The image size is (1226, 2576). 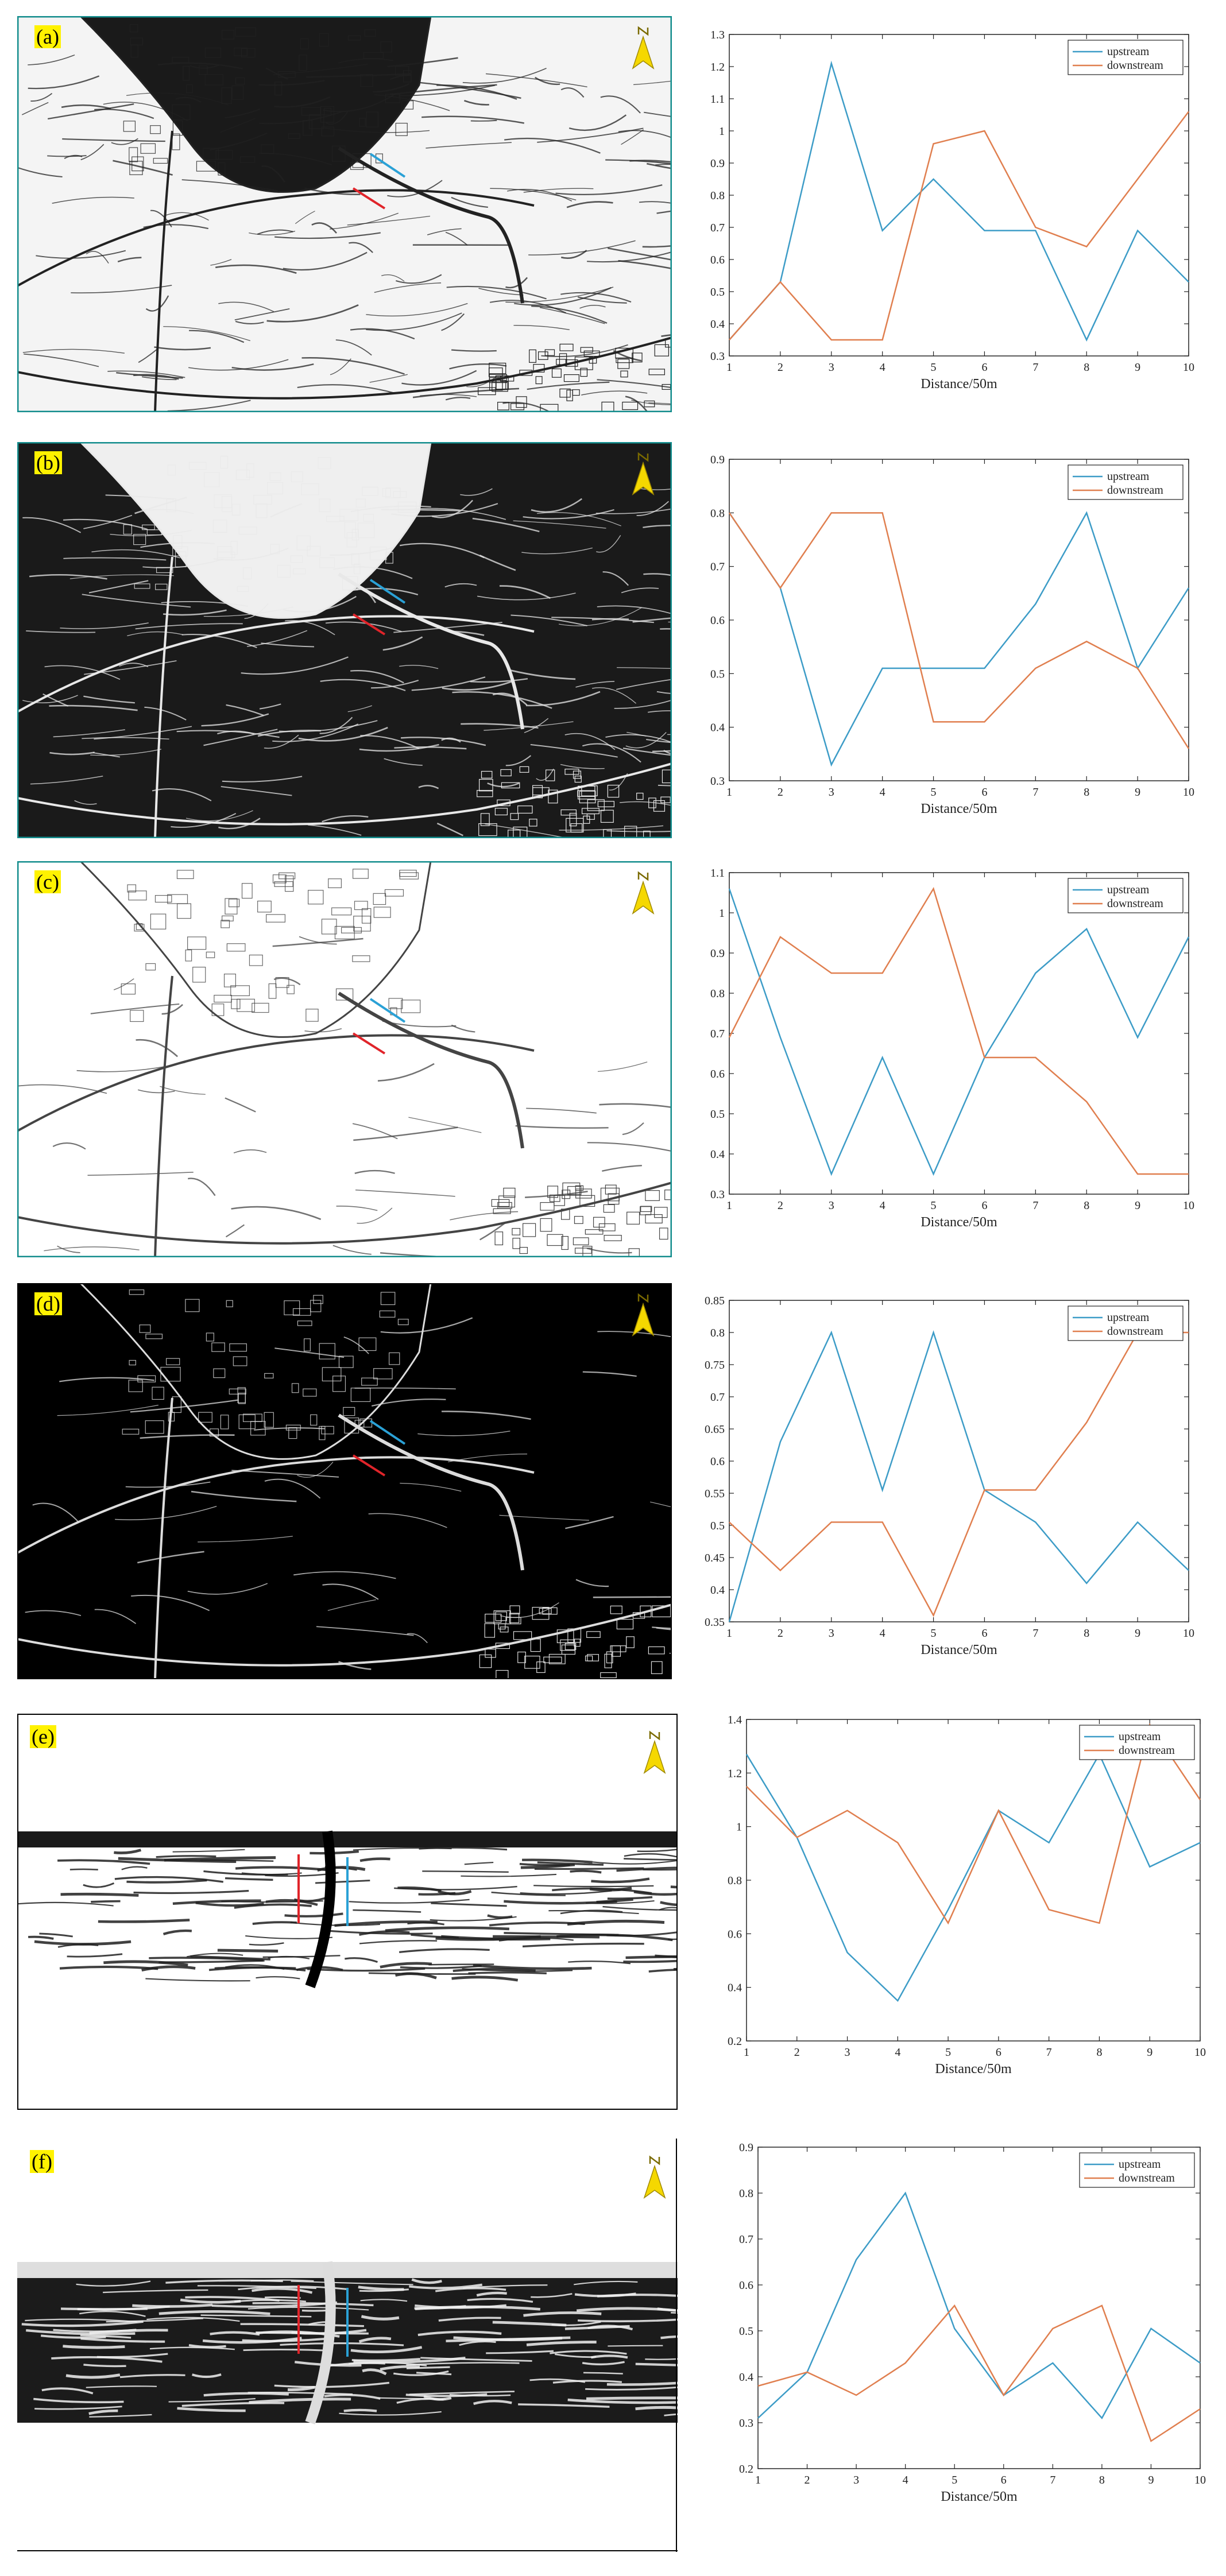 What do you see at coordinates (48, 1304) in the screenshot?
I see `panel-label: (d)` at bounding box center [48, 1304].